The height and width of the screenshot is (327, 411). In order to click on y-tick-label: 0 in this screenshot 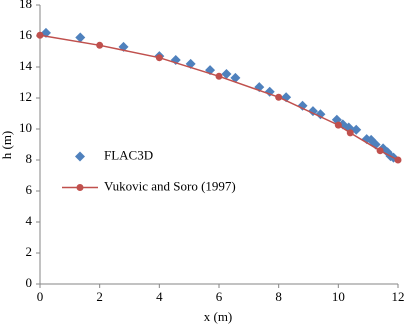, I will do `click(29, 282)`.